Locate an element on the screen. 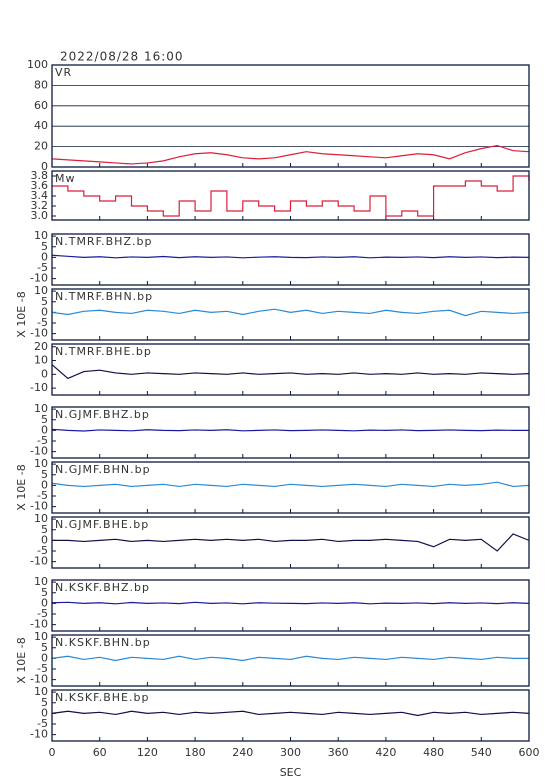 The width and height of the screenshot is (554, 781). panel-label: N.KSKF.BHZ.bp is located at coordinates (102, 587).